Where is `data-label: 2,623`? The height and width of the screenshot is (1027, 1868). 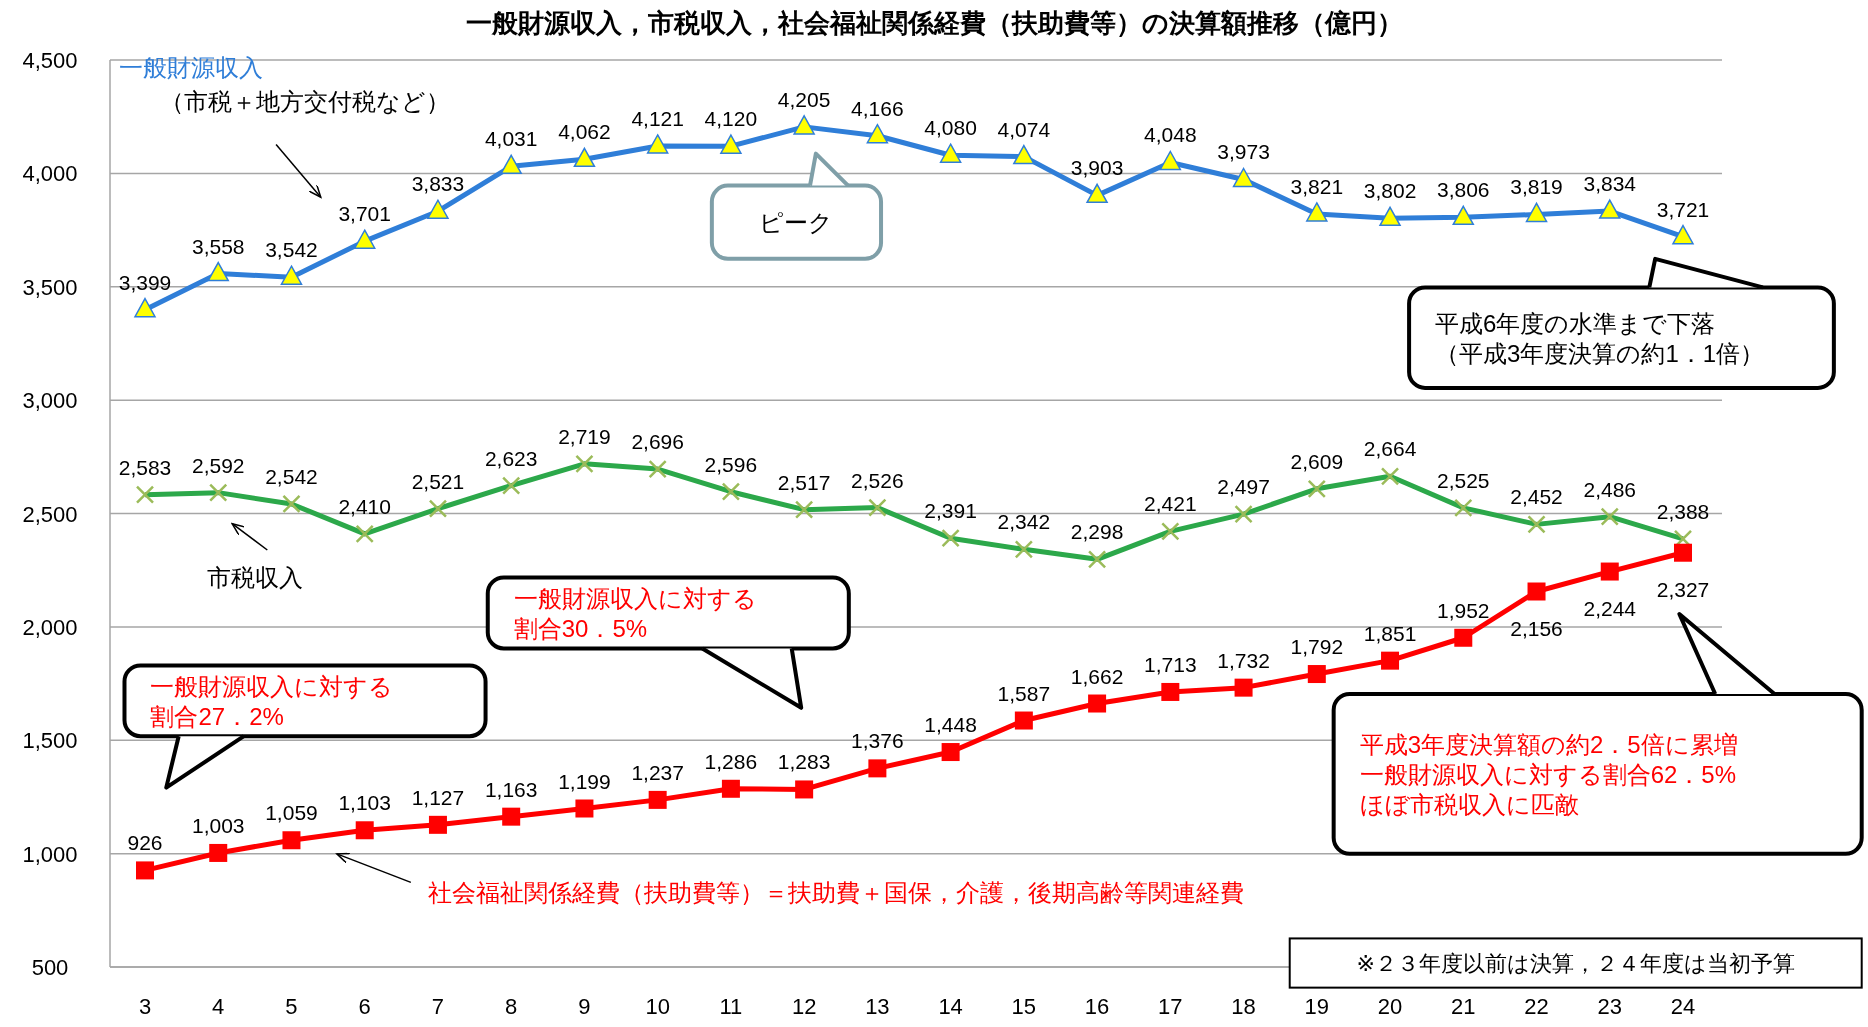 data-label: 2,623 is located at coordinates (511, 458).